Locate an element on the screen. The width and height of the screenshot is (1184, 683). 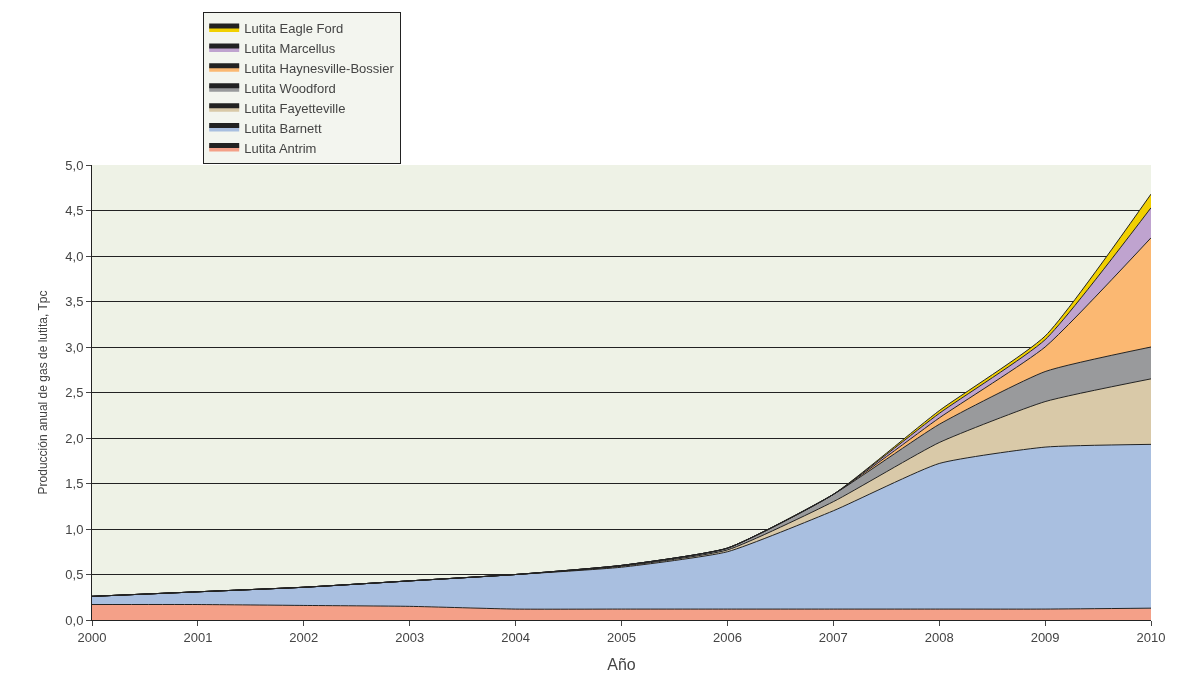
x-tick-label: 2010 is located at coordinates (1151, 637).